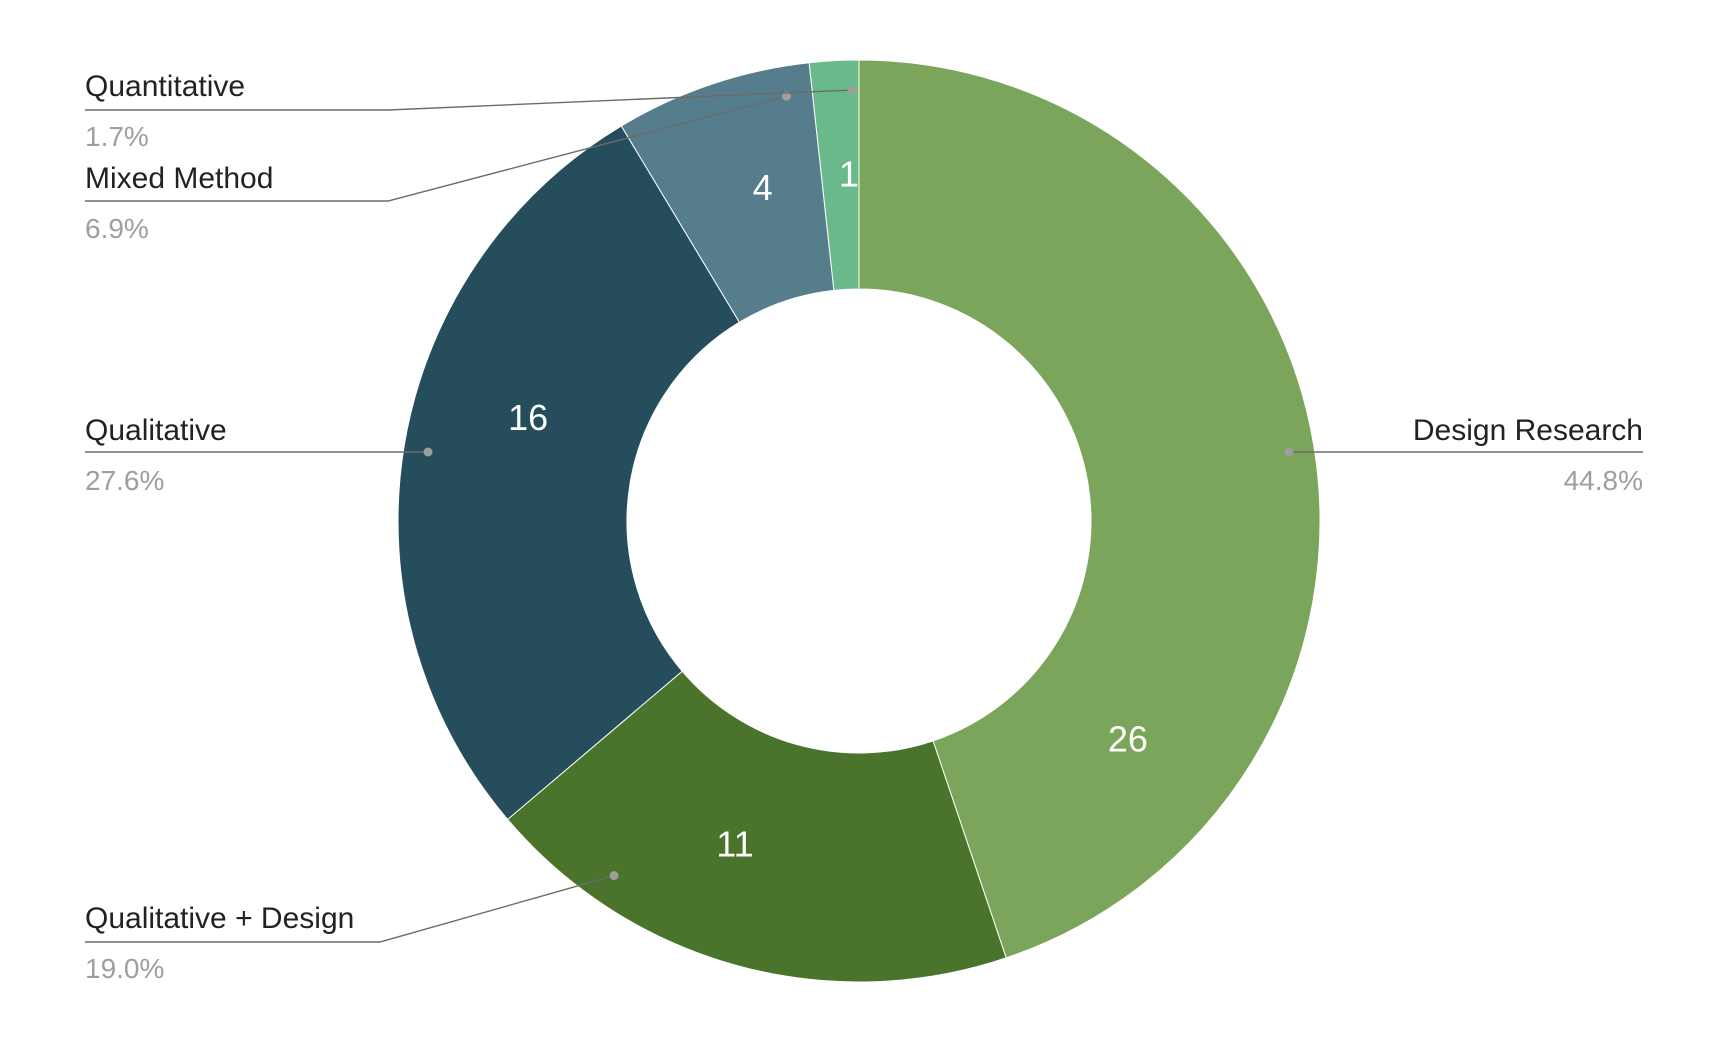 This screenshot has width=1712, height=1057. Describe the element at coordinates (734, 844) in the screenshot. I see `value-label-qualitative-design: 11` at that location.